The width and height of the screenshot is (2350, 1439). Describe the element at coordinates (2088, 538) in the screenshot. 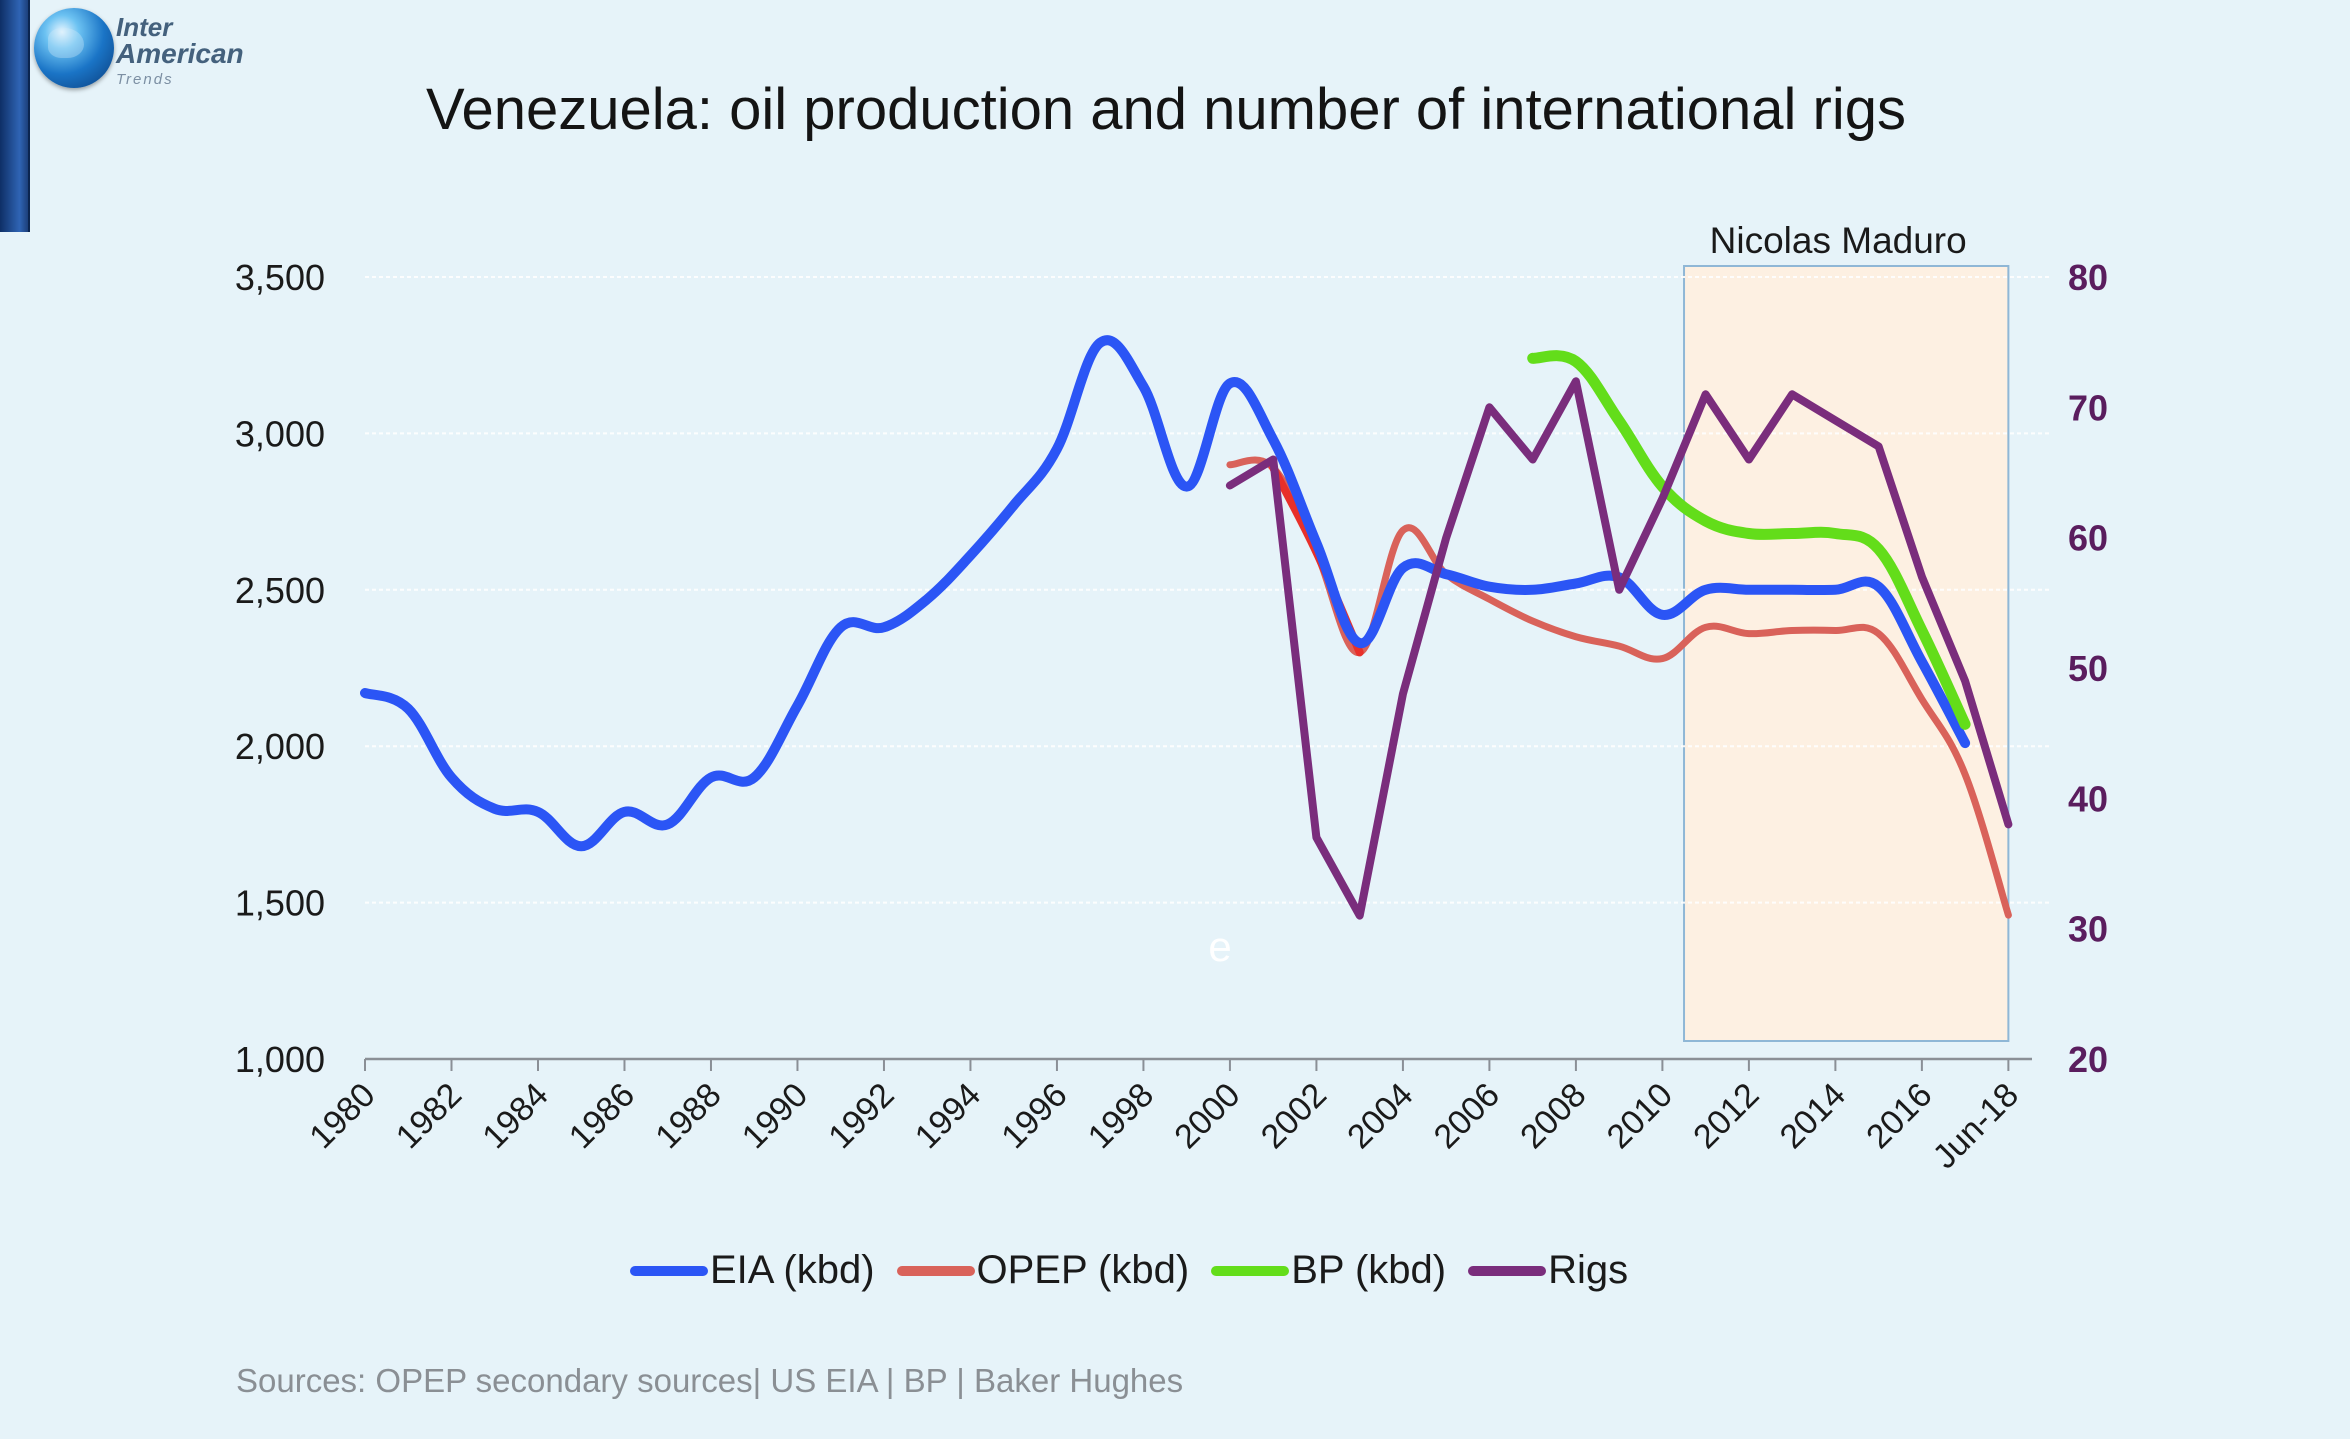

I see `y-right-tick-label-4: 60` at that location.